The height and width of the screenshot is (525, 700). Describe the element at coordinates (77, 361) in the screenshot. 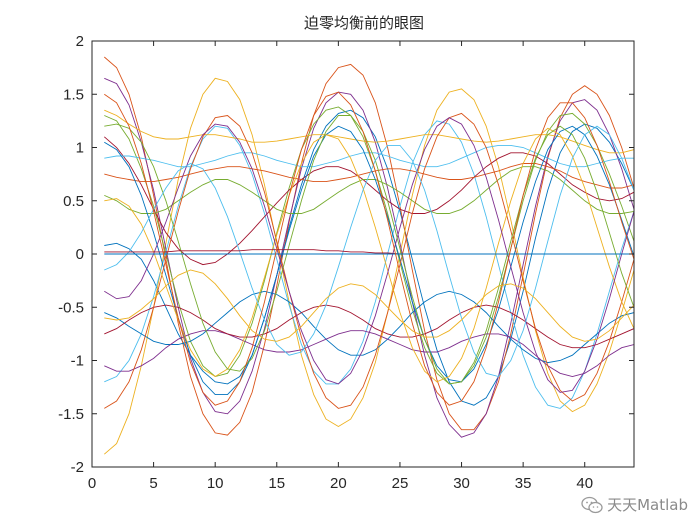

I see `y-tick-label: -1` at that location.